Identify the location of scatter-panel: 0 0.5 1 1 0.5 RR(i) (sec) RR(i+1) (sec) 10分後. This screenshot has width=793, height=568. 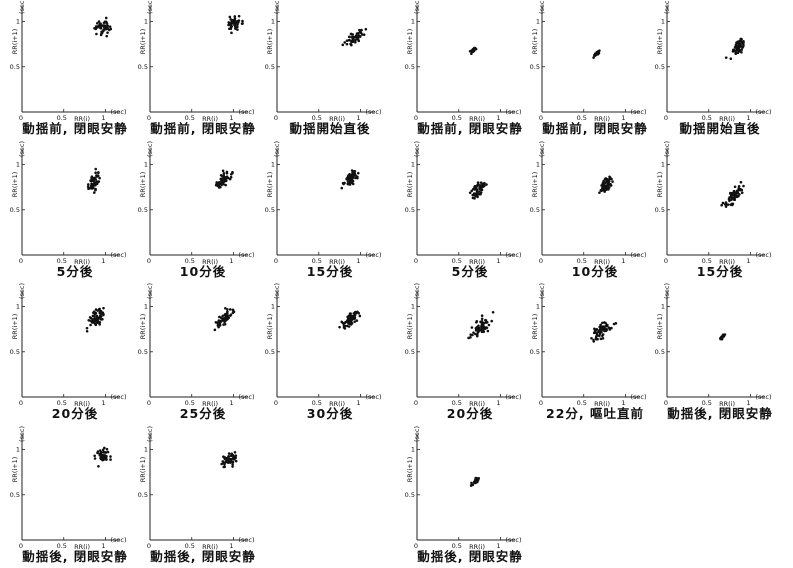
(595, 212).